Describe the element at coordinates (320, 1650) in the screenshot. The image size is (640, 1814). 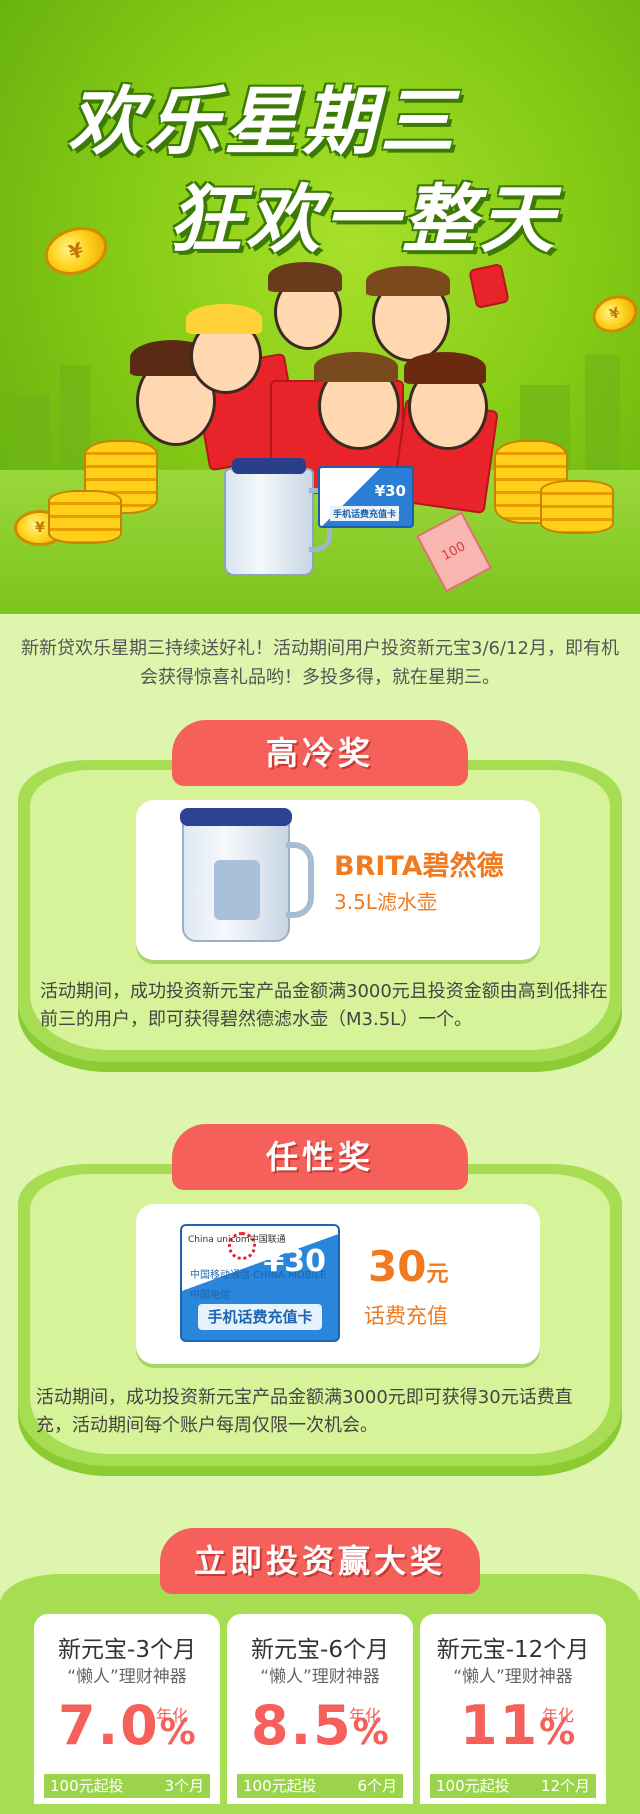
I see `product-name: 新元宝-6个月` at that location.